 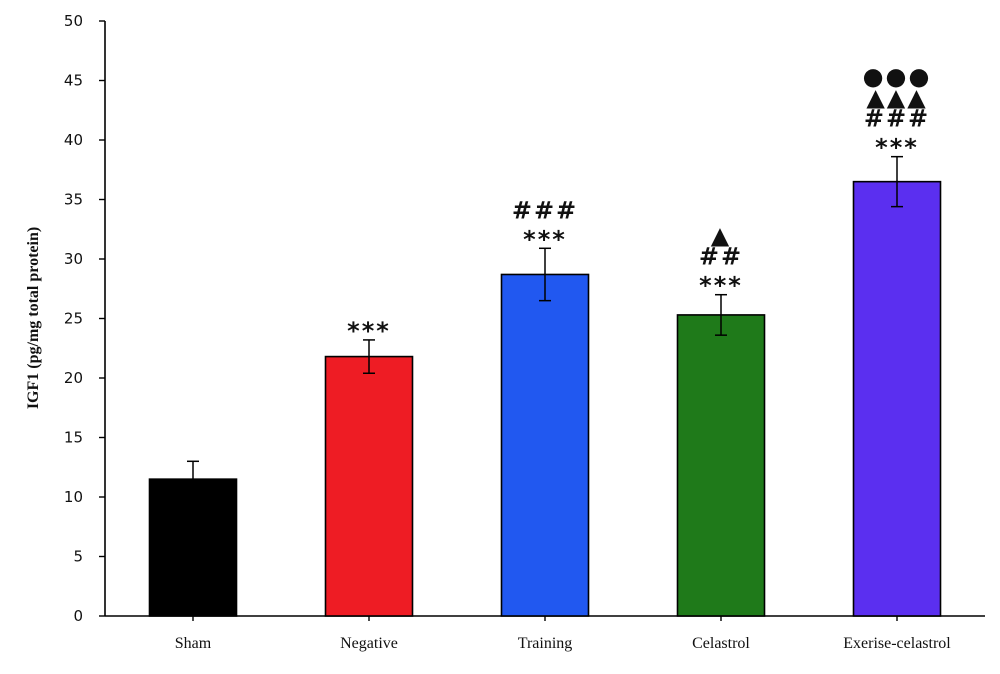 I want to click on y-tick-label: 40, so click(x=73, y=140).